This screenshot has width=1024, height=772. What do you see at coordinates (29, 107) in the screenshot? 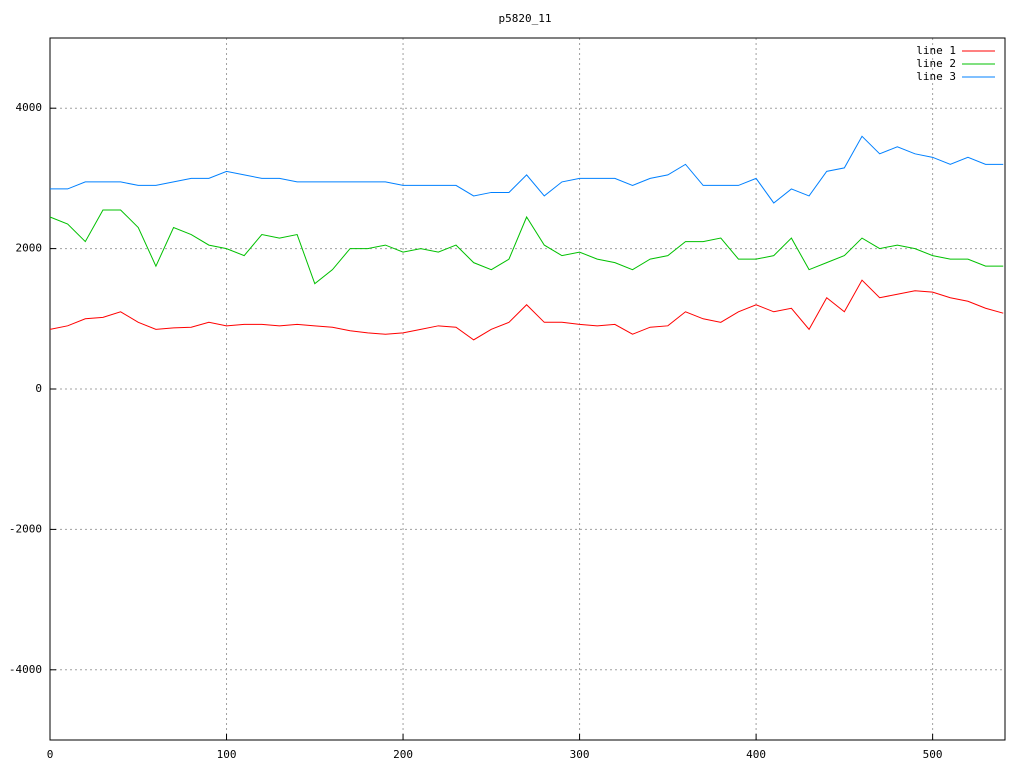
I see `y-tick-label: 4000` at bounding box center [29, 107].